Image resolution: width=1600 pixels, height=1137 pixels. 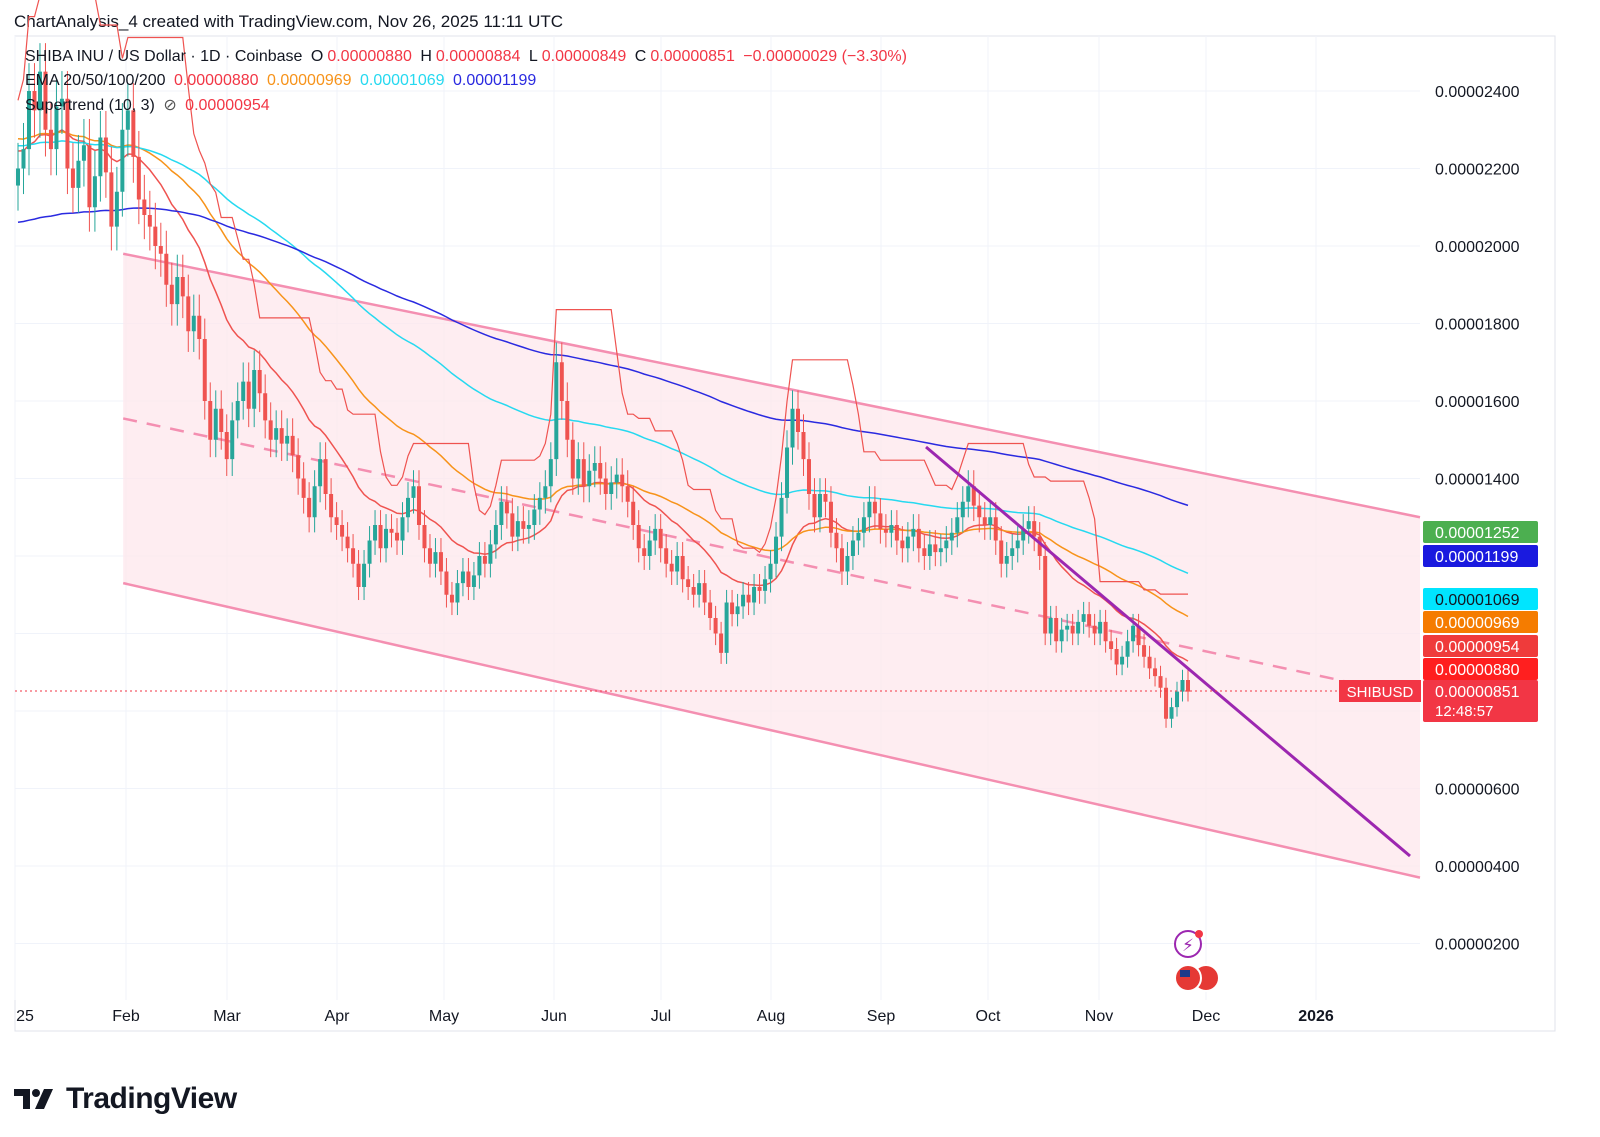 I want to click on legend-c-label: C, so click(x=640, y=56).